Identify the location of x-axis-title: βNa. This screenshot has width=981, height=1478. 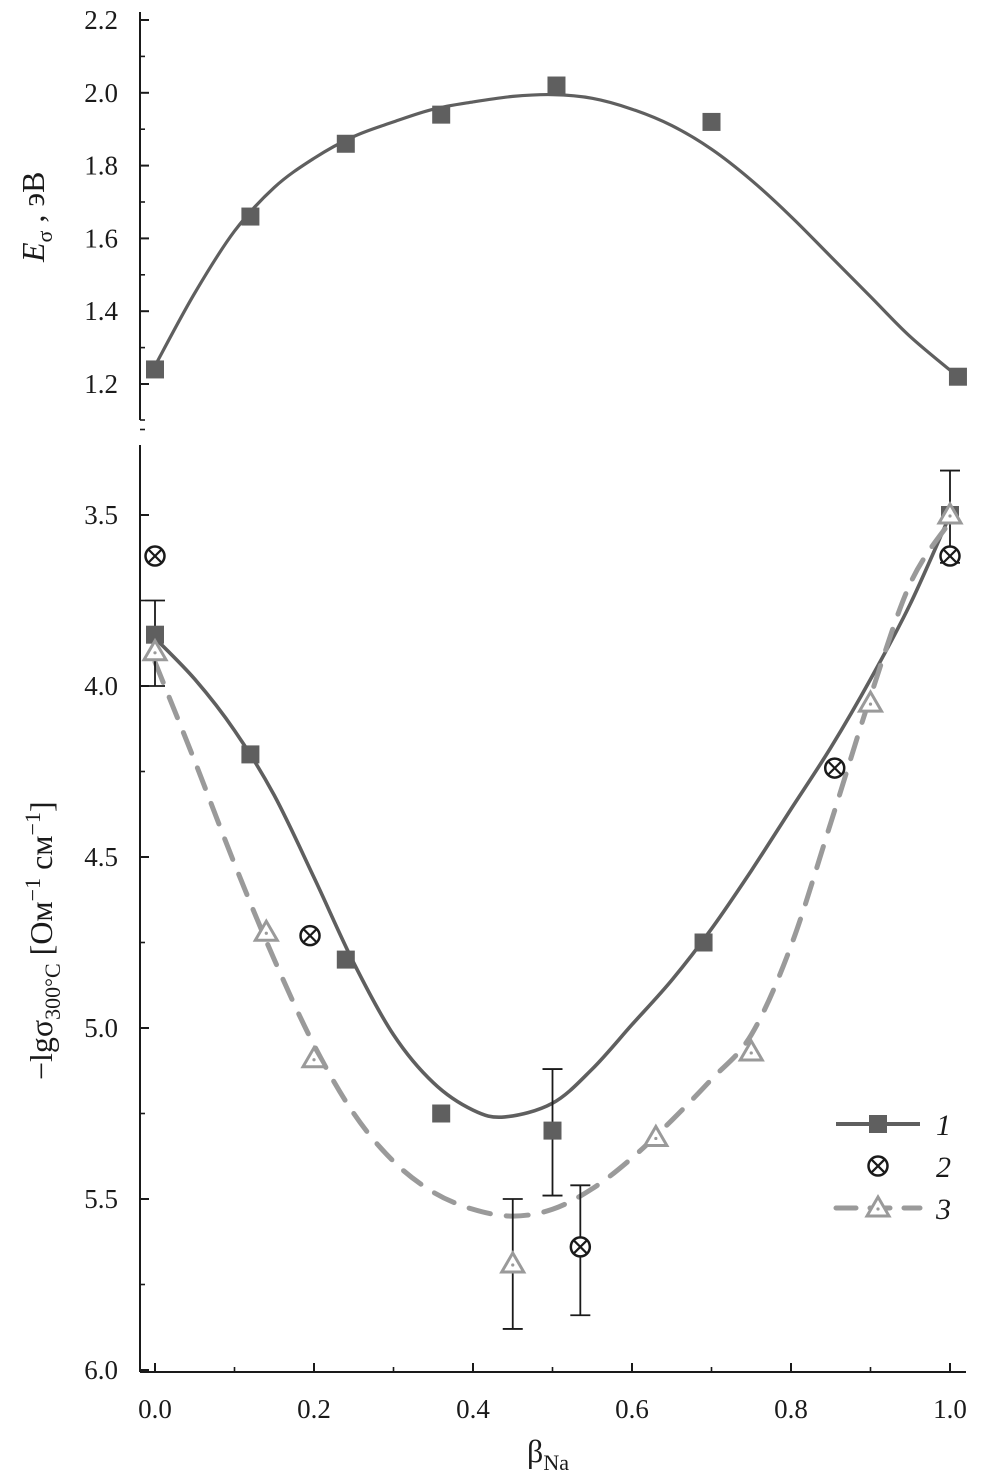
(548, 1454).